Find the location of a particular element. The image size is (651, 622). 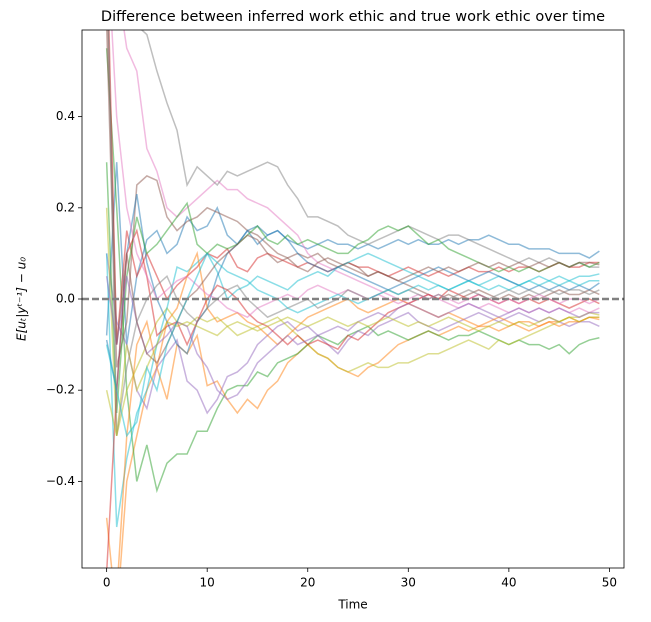

x-tick-label: 40 is located at coordinates (508, 583).